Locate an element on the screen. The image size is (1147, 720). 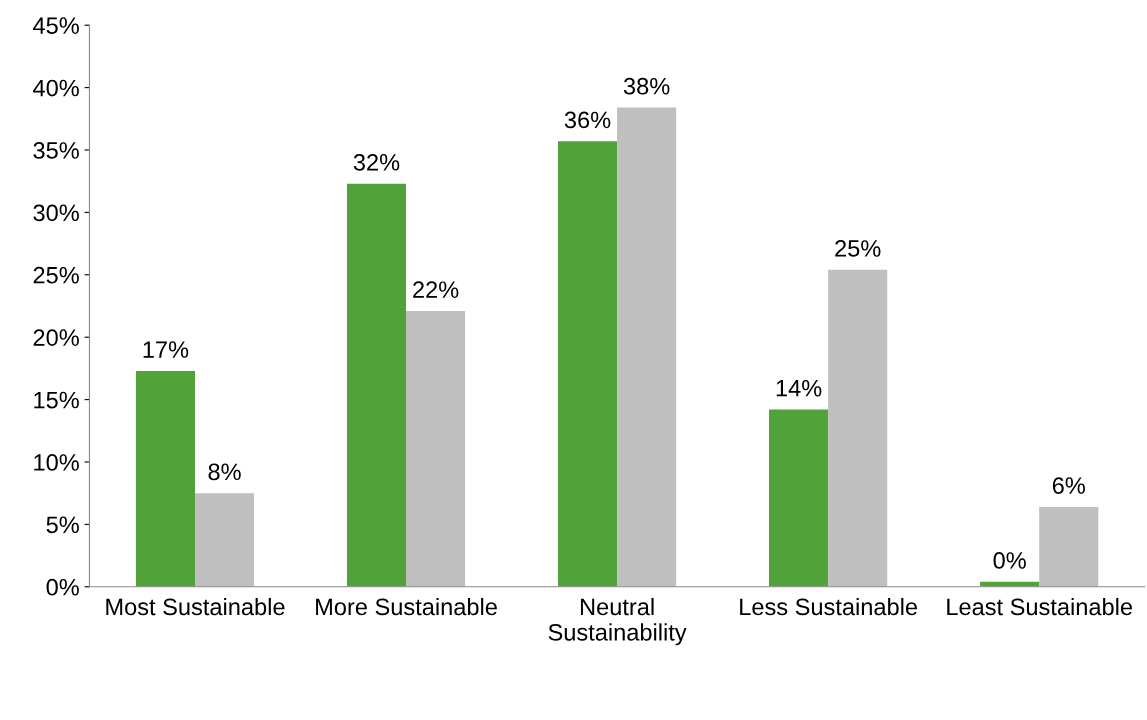
y-tick-label: 0% is located at coordinates (62, 587).